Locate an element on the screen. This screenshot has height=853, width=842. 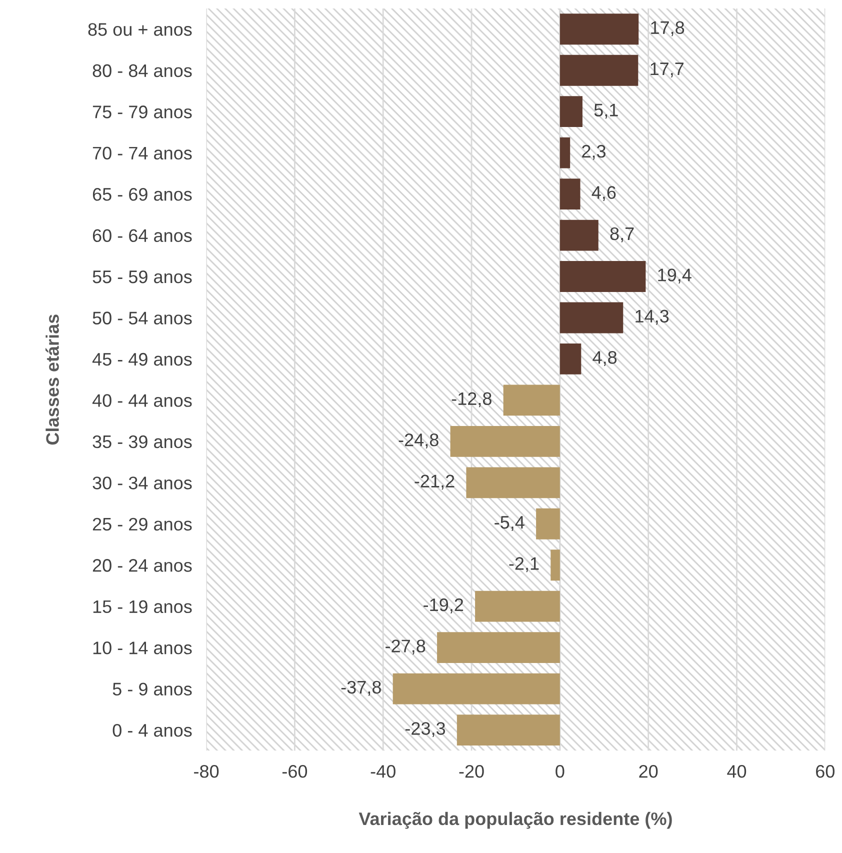
data-label: -12,8 is located at coordinates (472, 400).